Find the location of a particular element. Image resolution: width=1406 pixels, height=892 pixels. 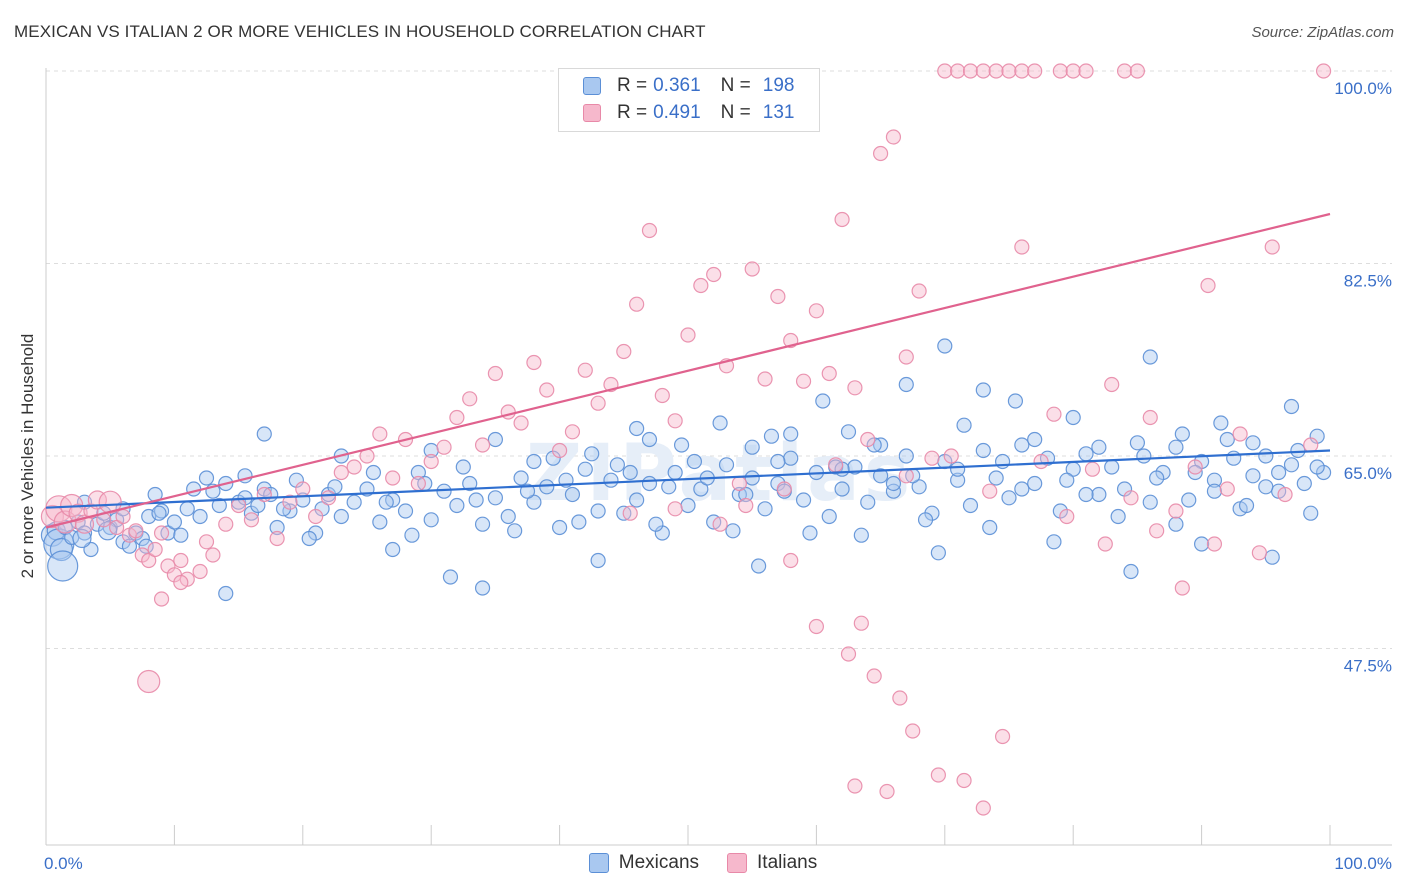

r-value: 0.491 is located at coordinates (677, 112).